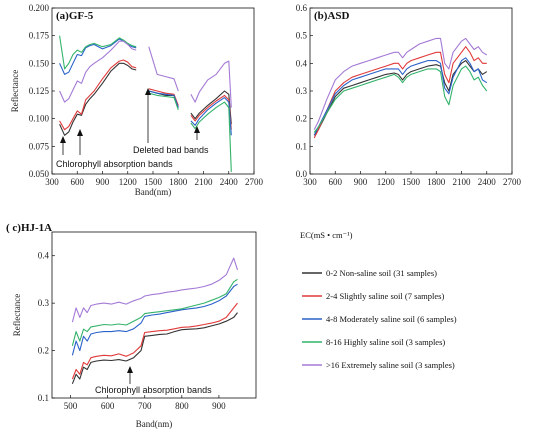 The width and height of the screenshot is (550, 437). What do you see at coordinates (39, 91) in the screenshot?
I see `y-tick-label: 0.125` at bounding box center [39, 91].